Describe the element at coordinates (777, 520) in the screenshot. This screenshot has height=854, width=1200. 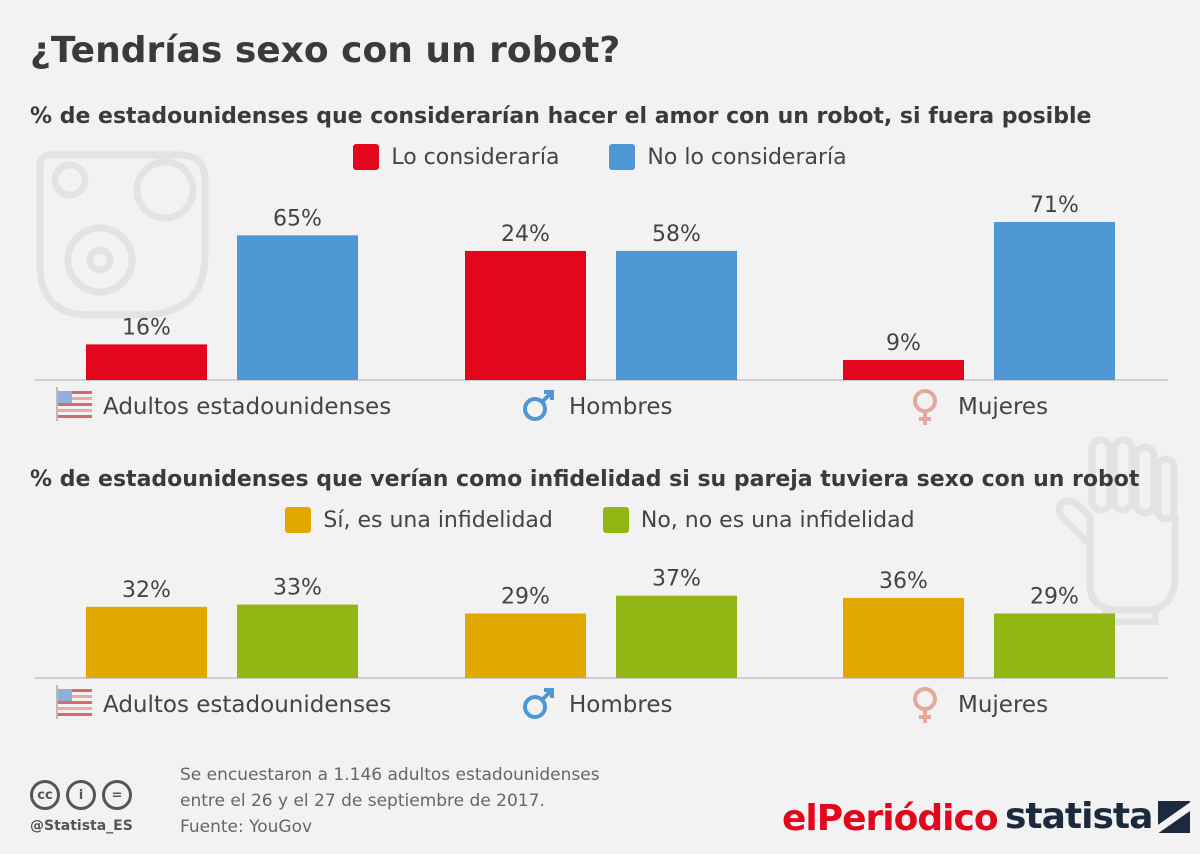
I see `legend-label: No, no es una infidelidad` at that location.